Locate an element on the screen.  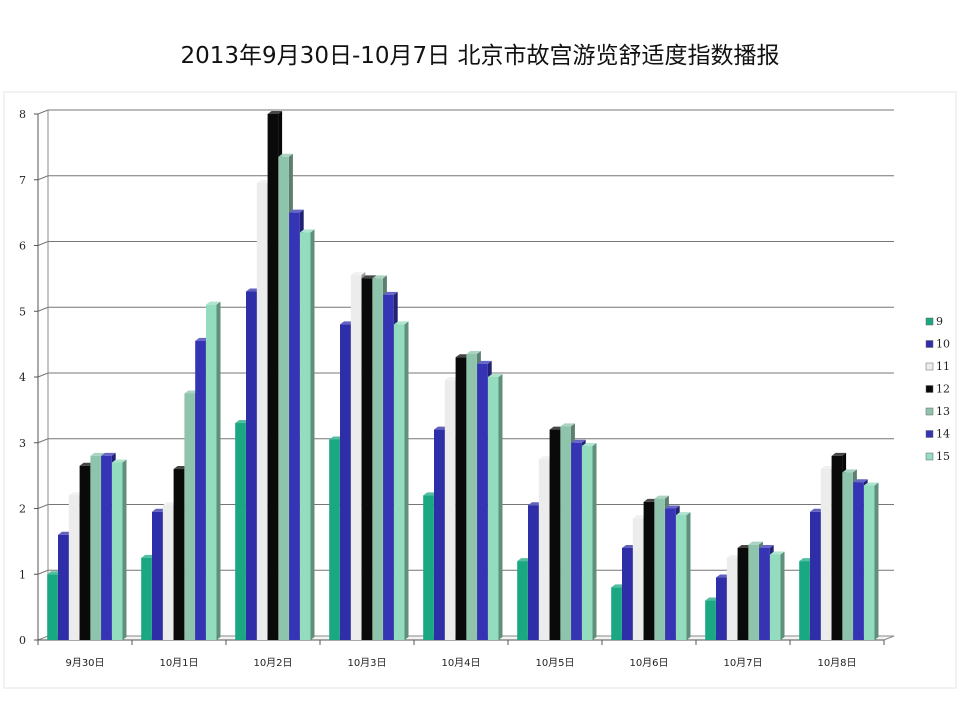
legend-item: 15 is located at coordinates (937, 456).